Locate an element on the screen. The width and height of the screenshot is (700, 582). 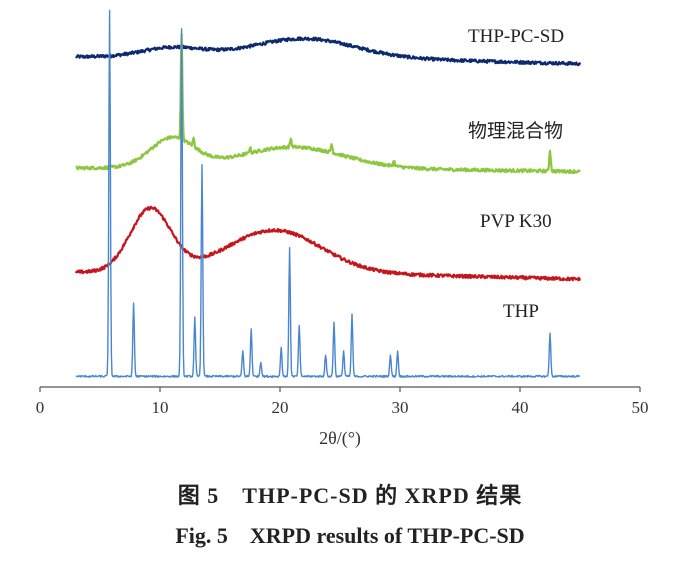
figure-caption-chinese: 图 5 THP-PC-SD 的 XRPD 结果 is located at coordinates (350, 495).